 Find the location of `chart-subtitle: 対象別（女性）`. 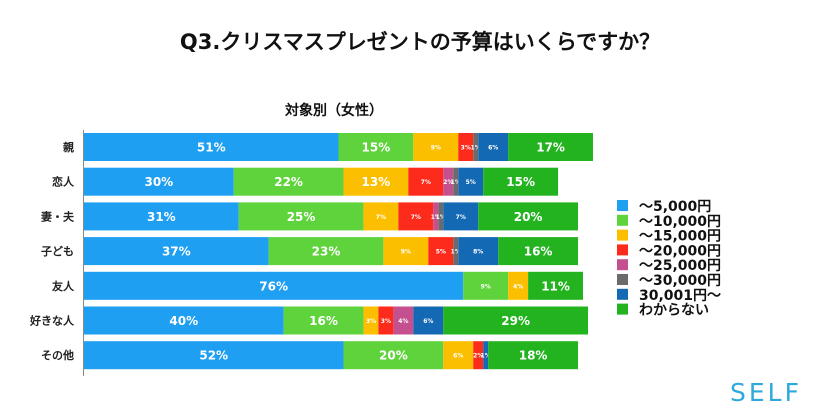

chart-subtitle: 対象別（女性） is located at coordinates (334, 111).